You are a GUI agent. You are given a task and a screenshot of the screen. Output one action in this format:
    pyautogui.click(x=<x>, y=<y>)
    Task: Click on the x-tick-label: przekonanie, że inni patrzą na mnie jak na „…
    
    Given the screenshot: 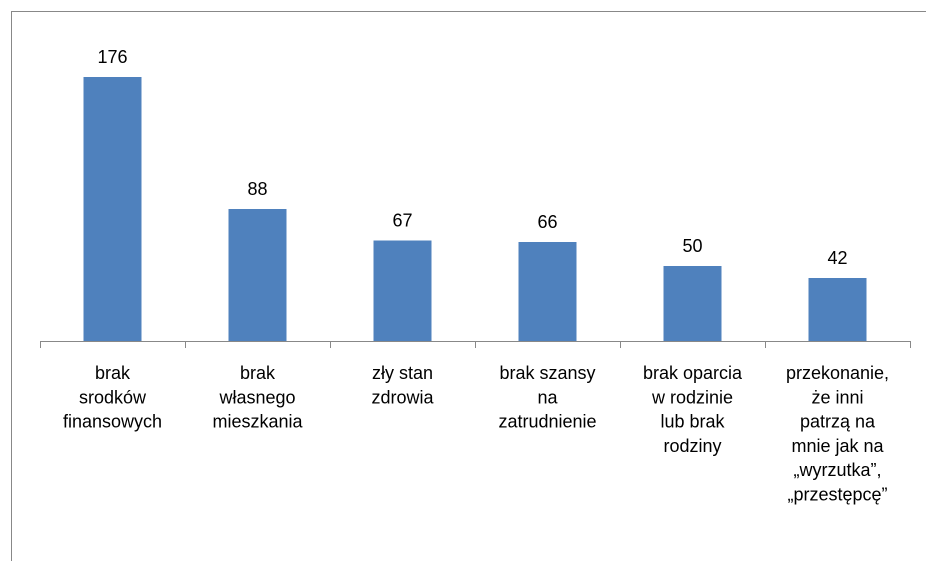 What is the action you would take?
    pyautogui.click(x=837, y=434)
    